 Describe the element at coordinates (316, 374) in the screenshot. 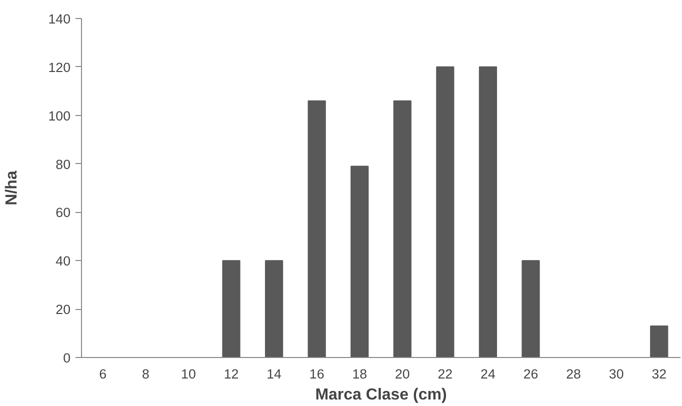

I see `x-tick-label: 16` at that location.